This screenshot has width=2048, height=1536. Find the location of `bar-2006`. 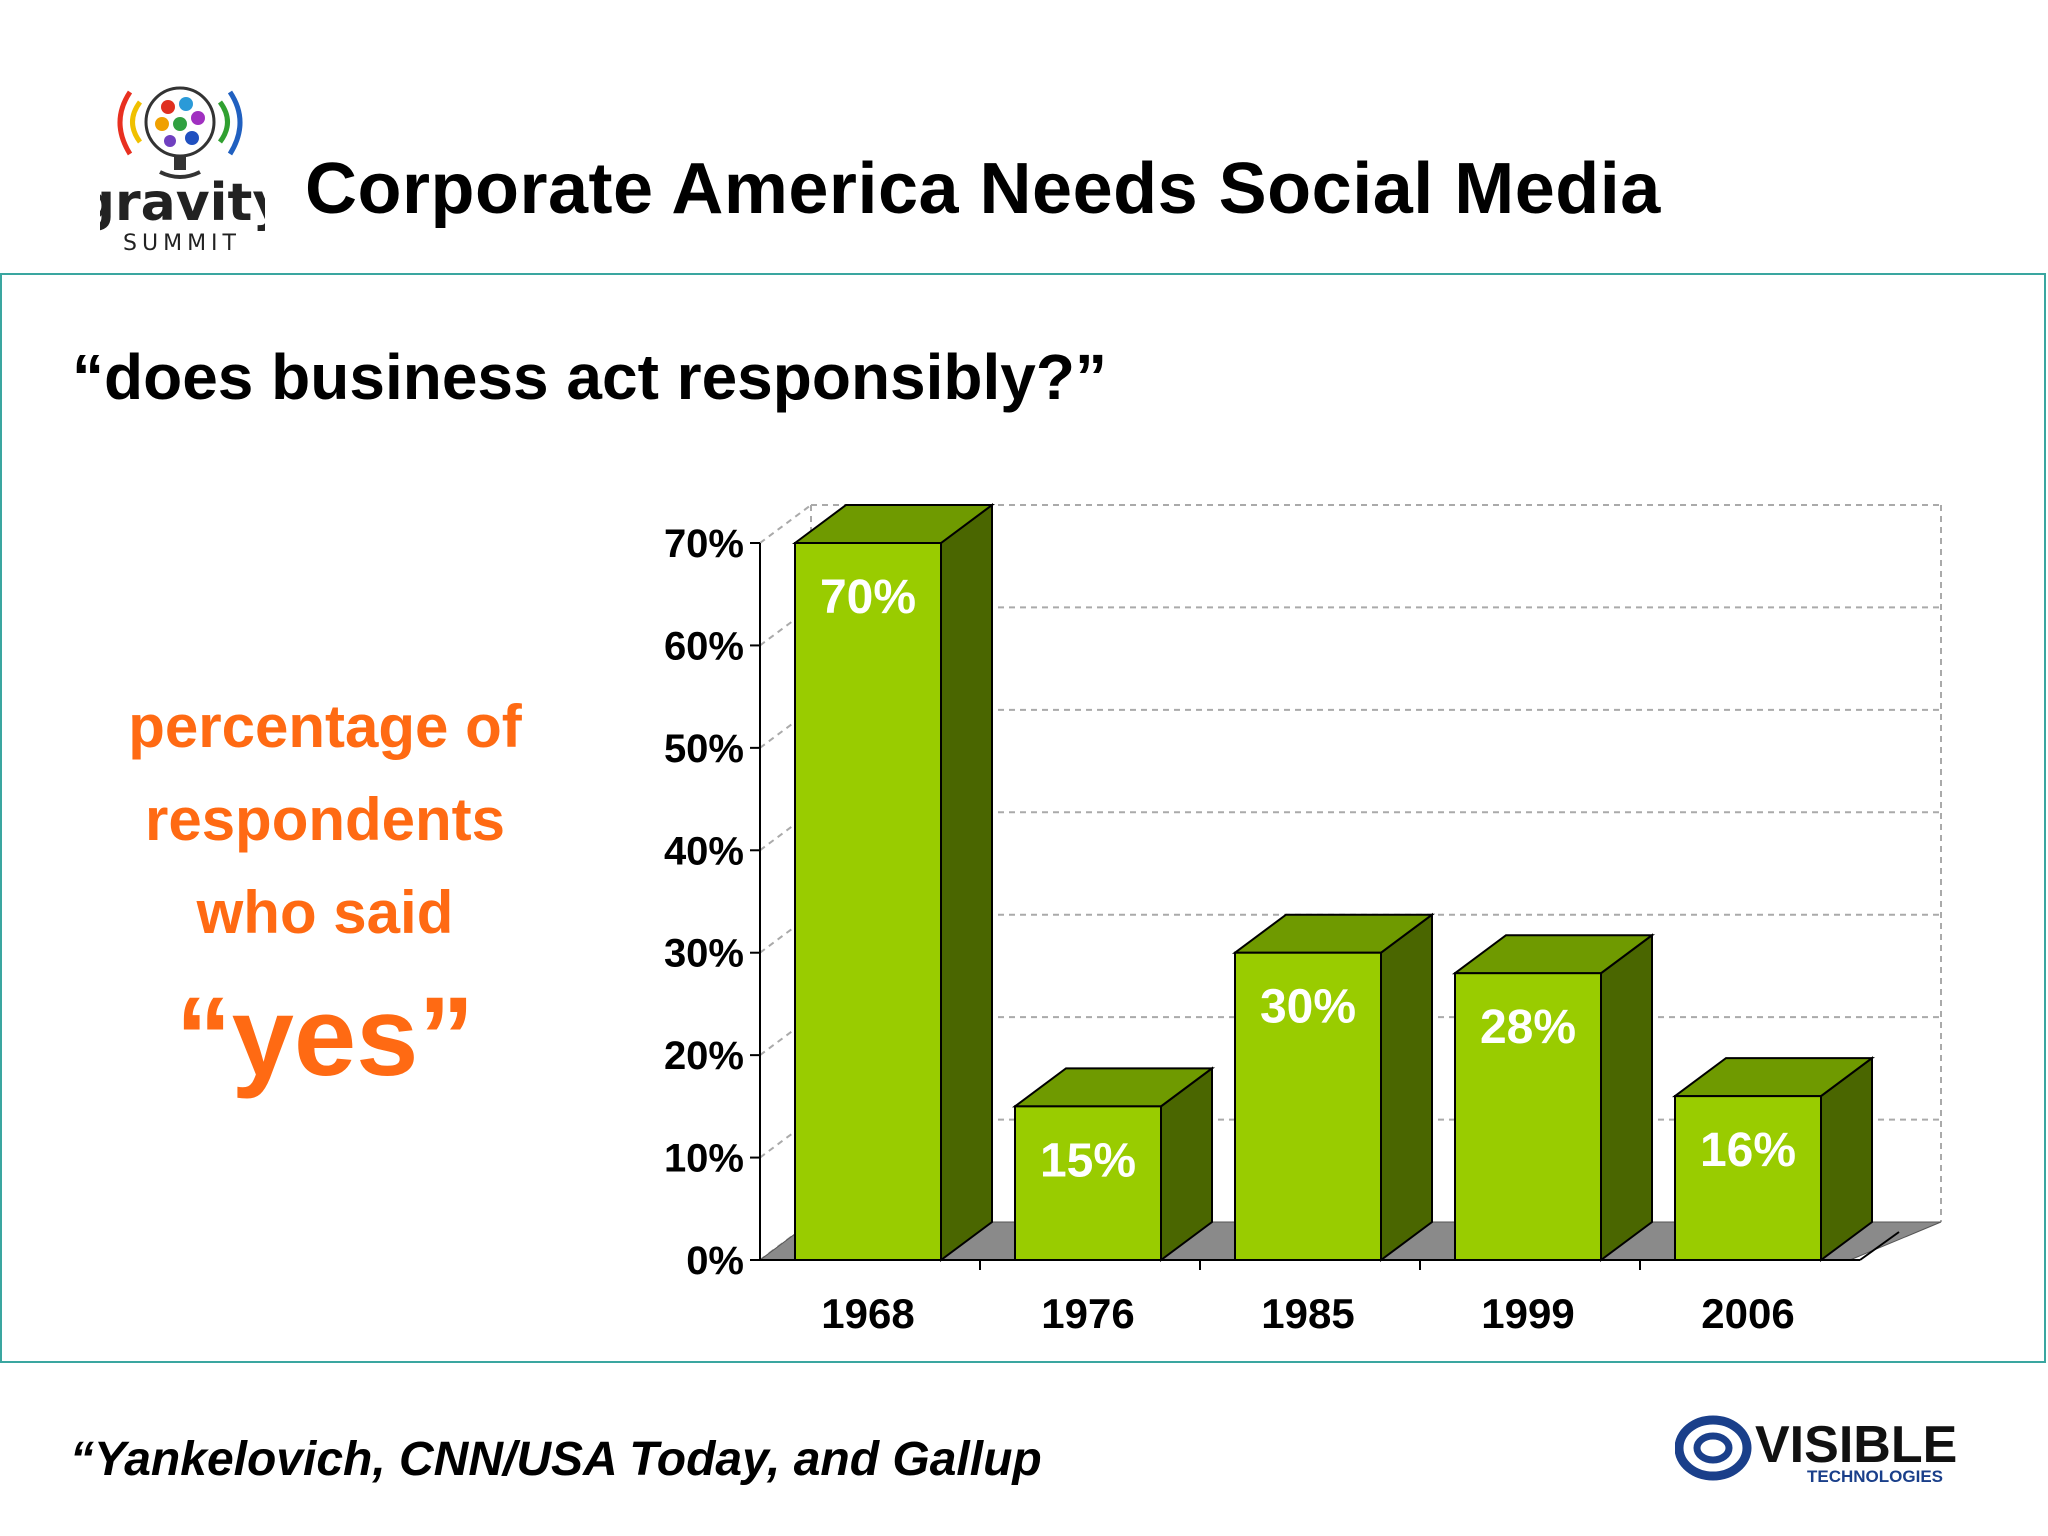

bar-2006 is located at coordinates (1748, 1178).